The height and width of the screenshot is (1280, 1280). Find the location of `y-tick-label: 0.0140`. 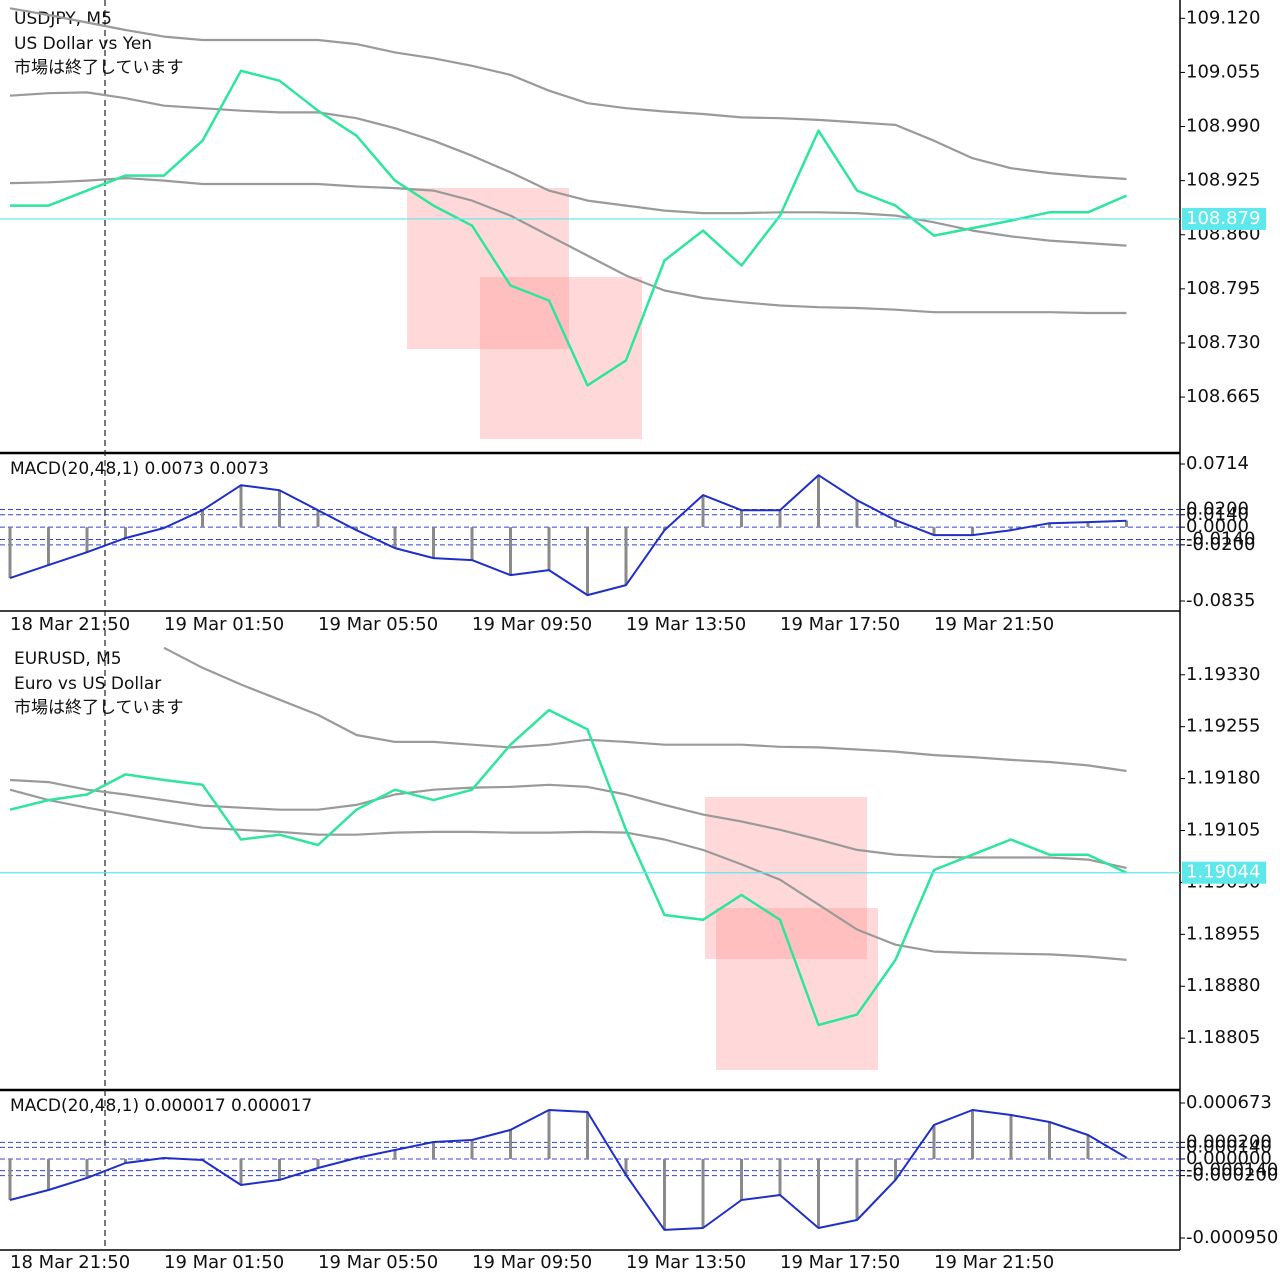

y-tick-label: 0.0140 is located at coordinates (1217, 514).